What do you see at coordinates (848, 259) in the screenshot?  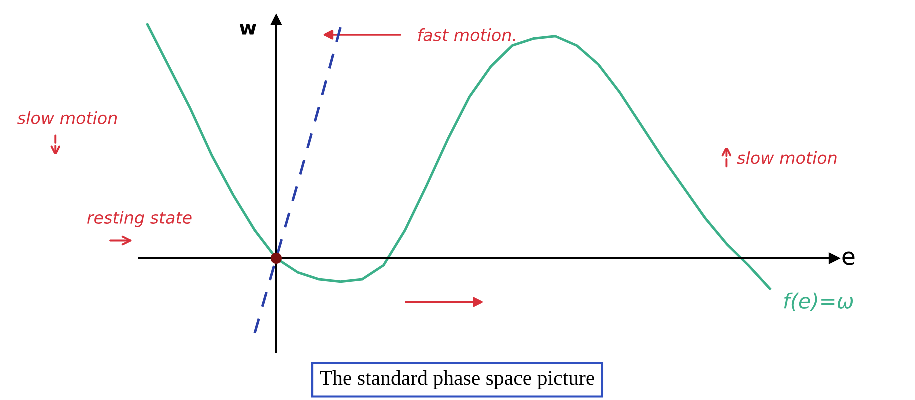 I see `x-axis-title: e` at bounding box center [848, 259].